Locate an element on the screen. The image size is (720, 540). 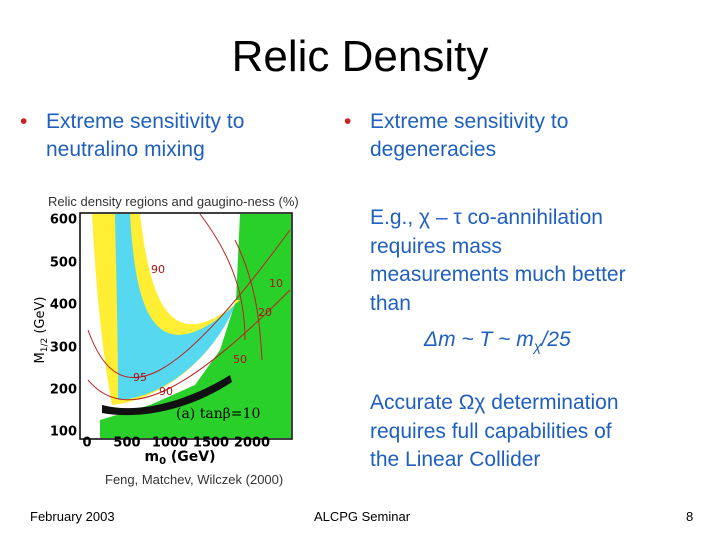
x-axis-label: m0 (GeV) is located at coordinates (179, 458).